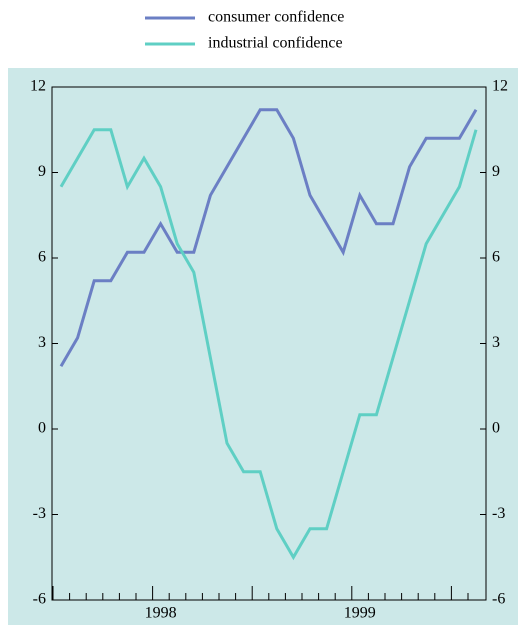 The width and height of the screenshot is (522, 630). I want to click on y-tick-label: 0, so click(42, 428).